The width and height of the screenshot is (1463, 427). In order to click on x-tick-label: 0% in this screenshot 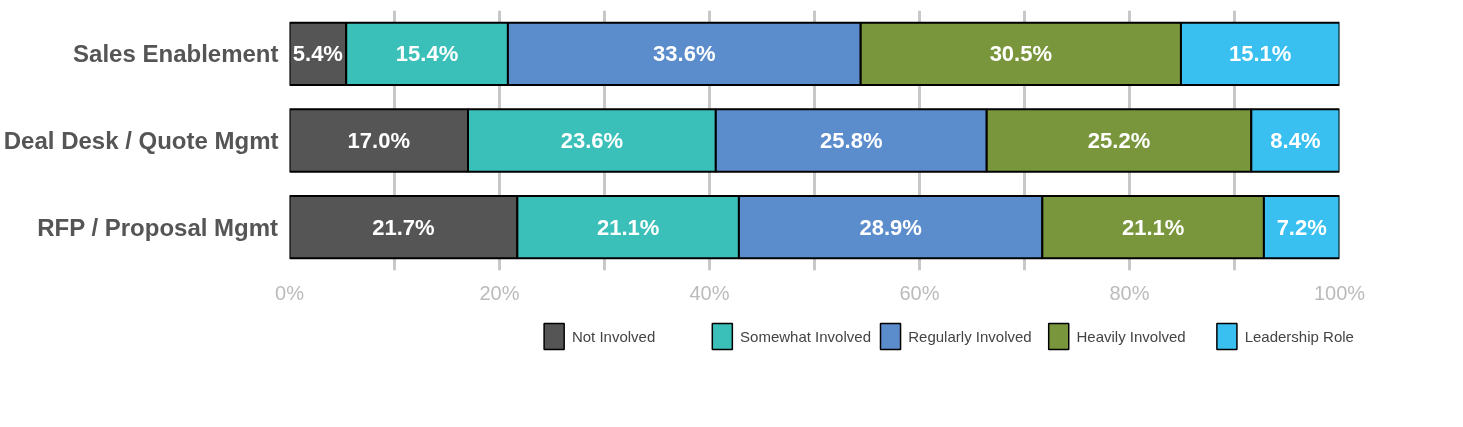, I will do `click(290, 292)`.